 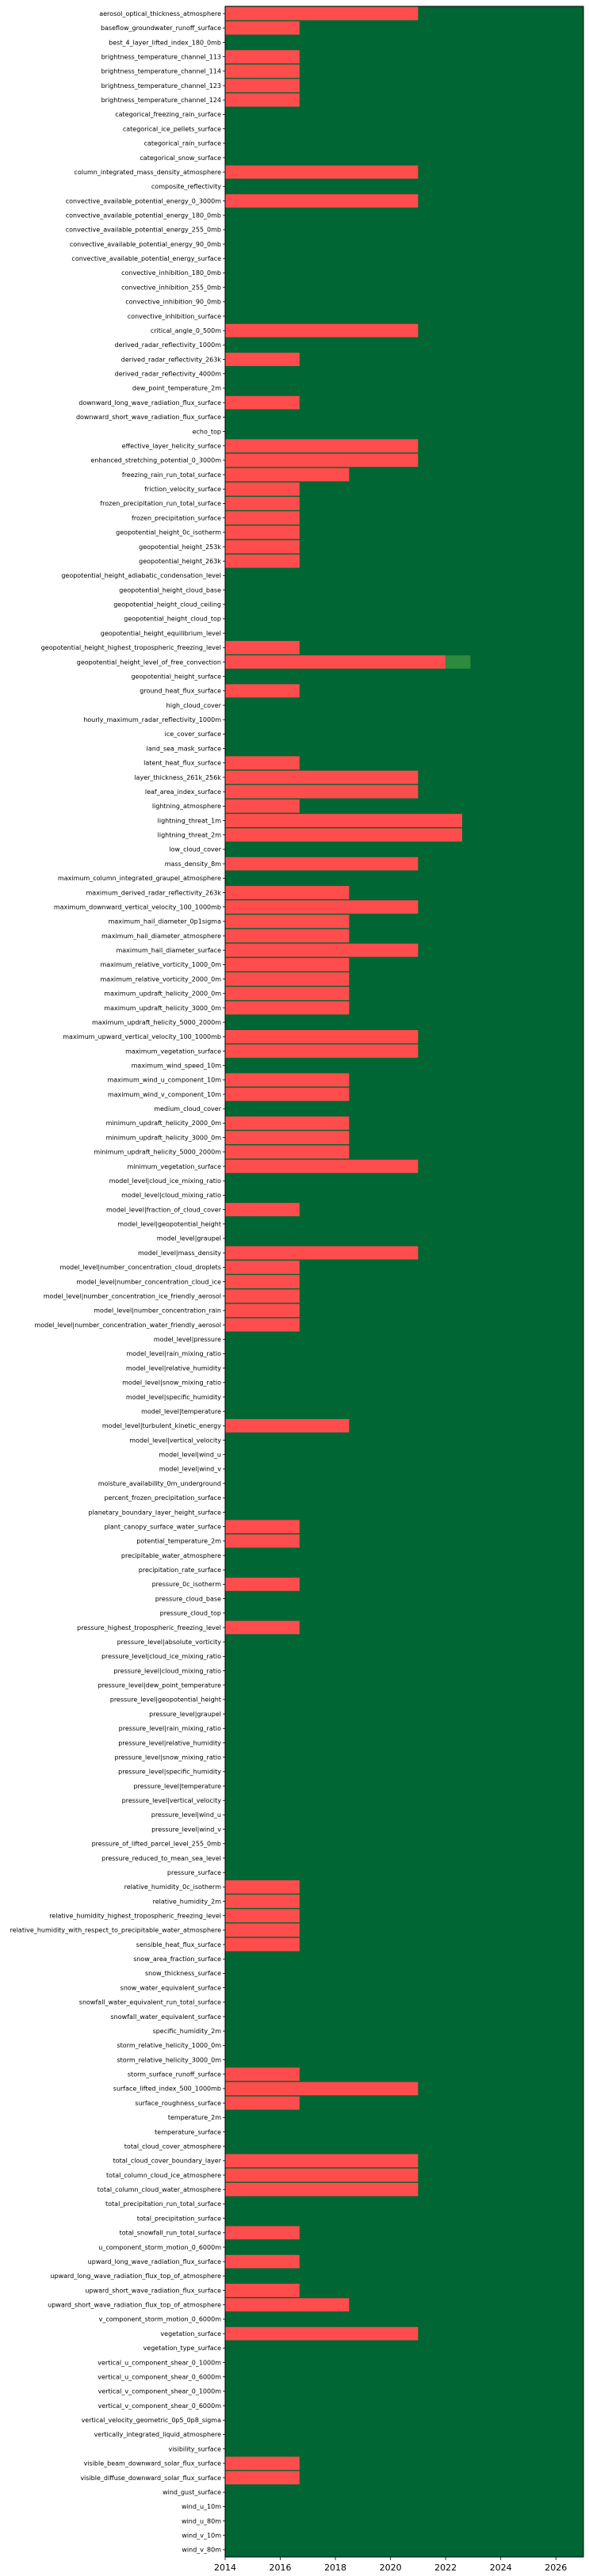 What do you see at coordinates (173, 1051) in the screenshot?
I see `y-tick-label-72: maximum_vegetation_surface` at bounding box center [173, 1051].